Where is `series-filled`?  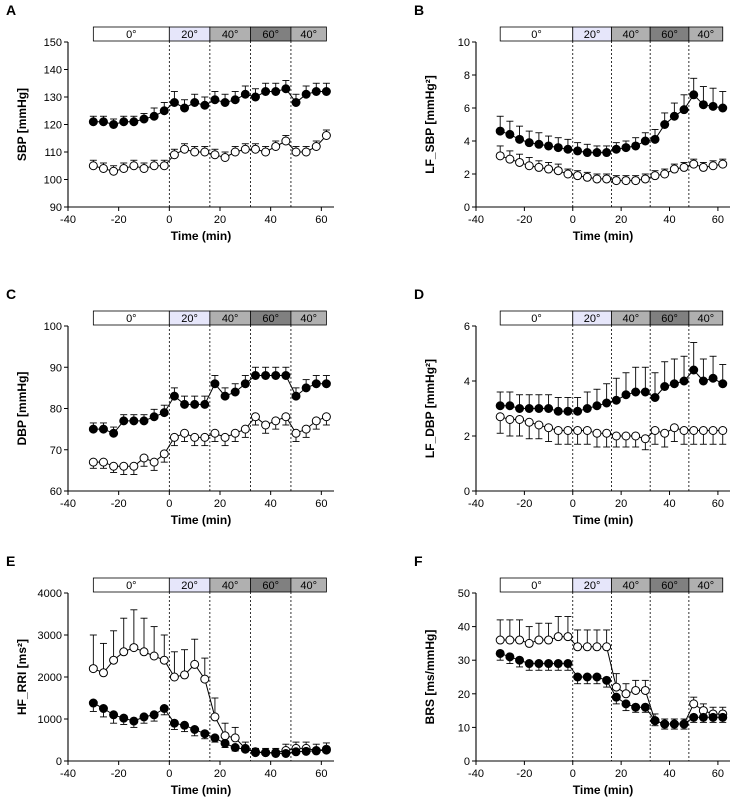 series-filled is located at coordinates (611, 379).